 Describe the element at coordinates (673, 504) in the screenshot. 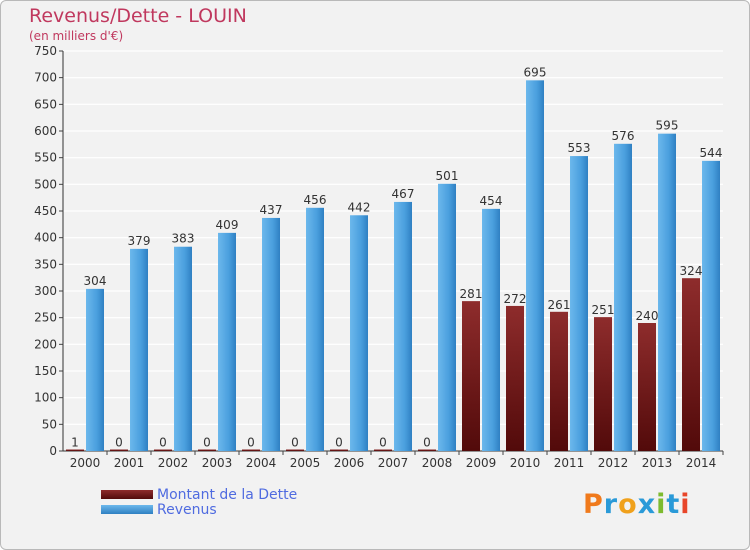

I see `logo-letter: t` at that location.